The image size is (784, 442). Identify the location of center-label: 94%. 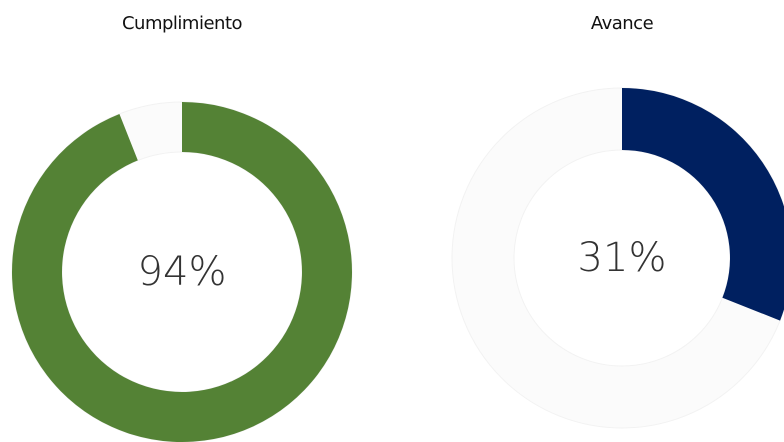
(182, 272).